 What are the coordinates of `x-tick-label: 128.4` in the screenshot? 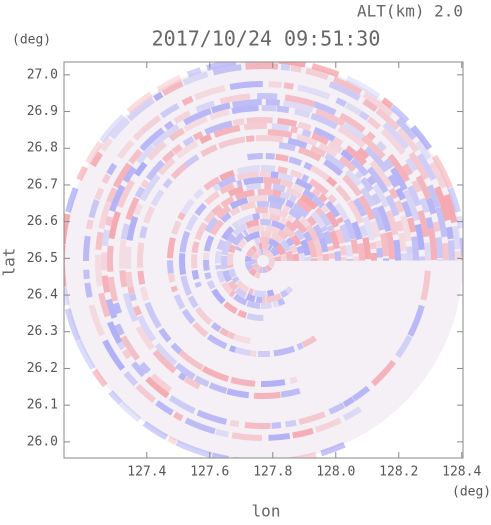 It's located at (461, 472).